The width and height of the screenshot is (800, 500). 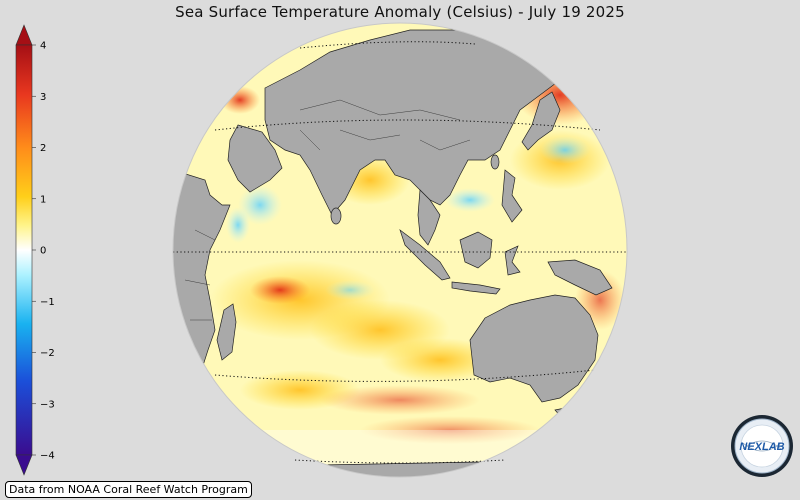 What do you see at coordinates (580, 277) in the screenshot?
I see `land-new-guinea` at bounding box center [580, 277].